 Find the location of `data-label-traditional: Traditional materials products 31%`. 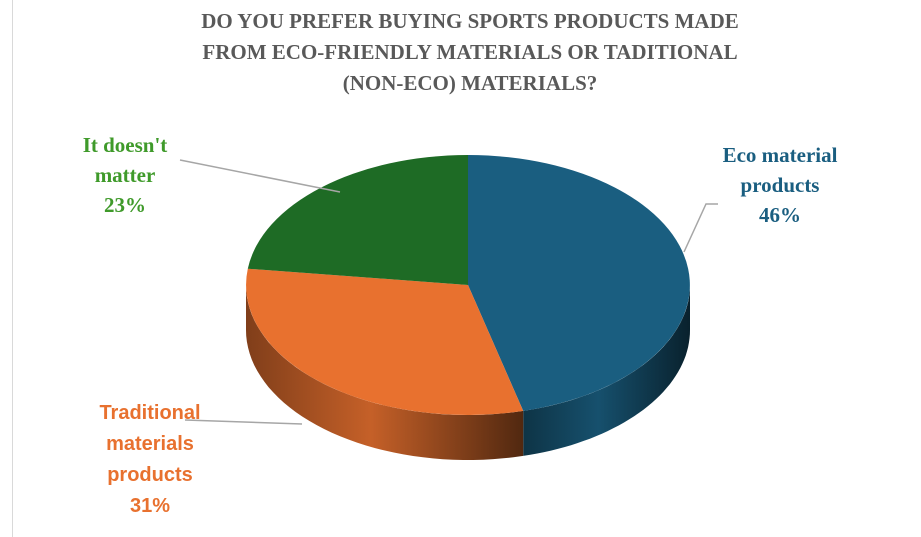

data-label-traditional: Traditional materials products 31% is located at coordinates (150, 460).